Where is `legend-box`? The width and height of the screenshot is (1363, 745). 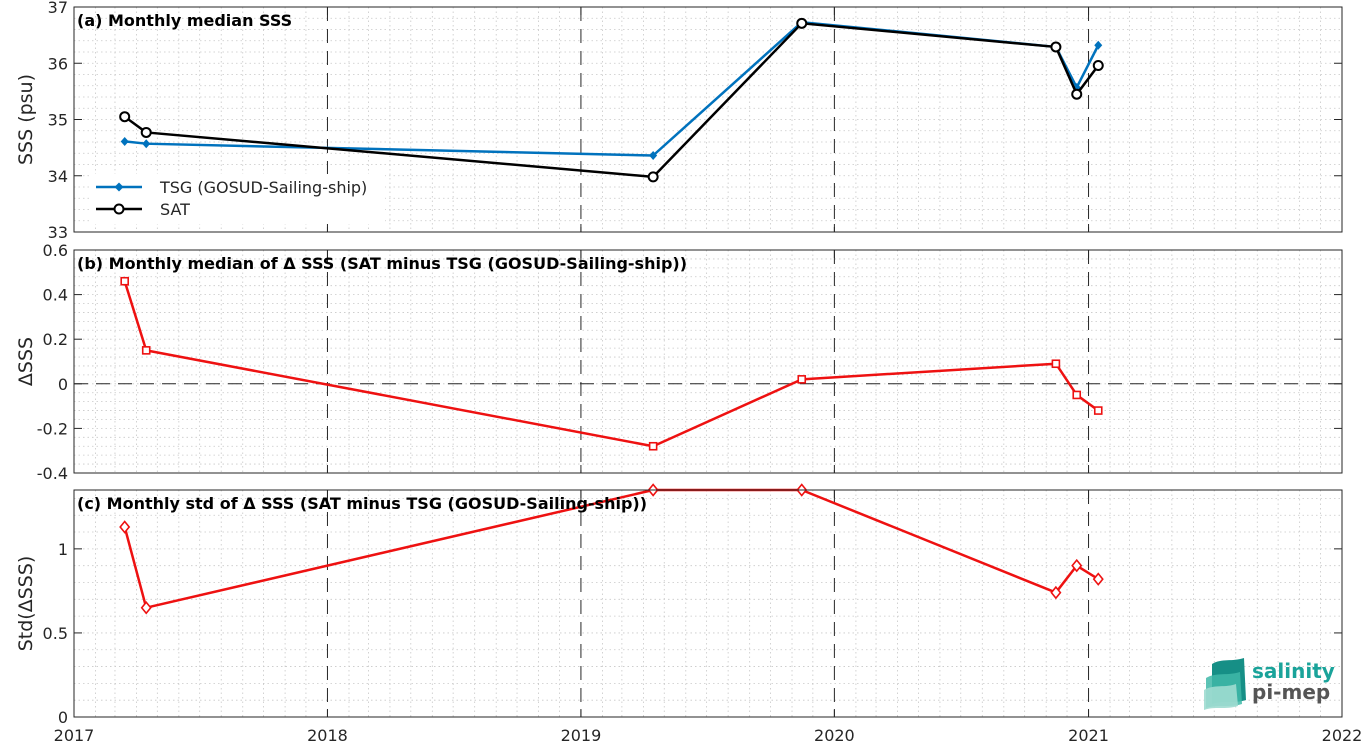
legend-box is located at coordinates (237, 199).